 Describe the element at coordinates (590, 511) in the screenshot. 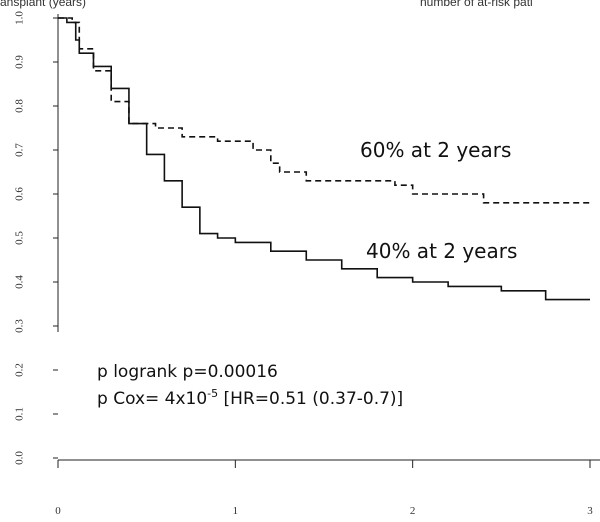

I see `x-tick-label: 3` at that location.